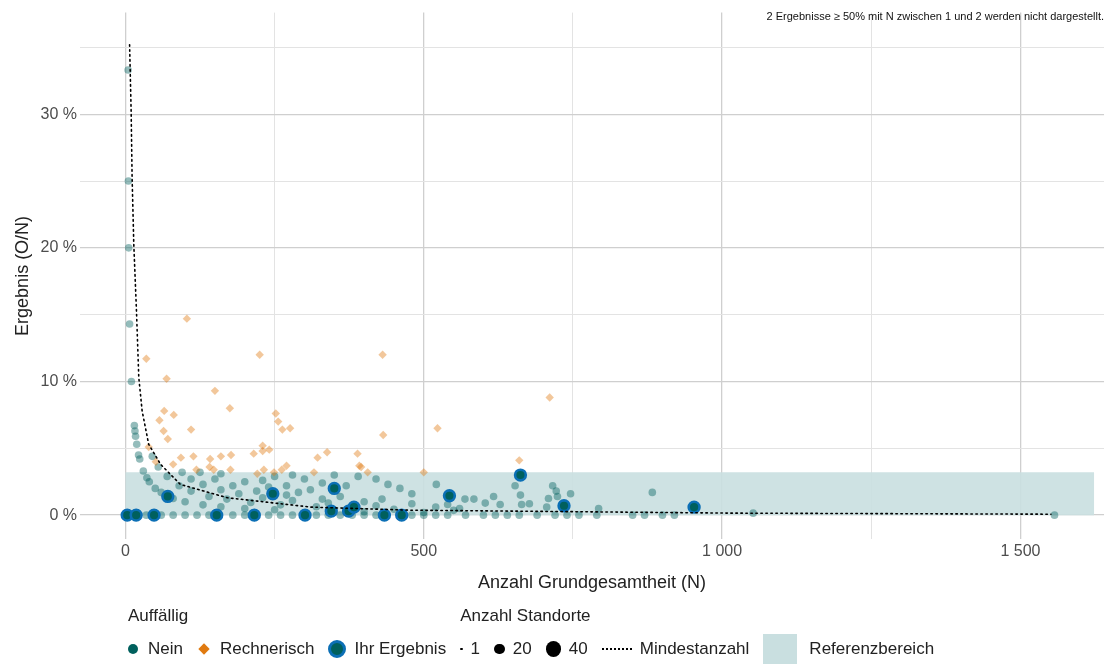 The width and height of the screenshot is (1112, 664). Describe the element at coordinates (59, 380) in the screenshot. I see `y-tick-label: 10 %` at that location.